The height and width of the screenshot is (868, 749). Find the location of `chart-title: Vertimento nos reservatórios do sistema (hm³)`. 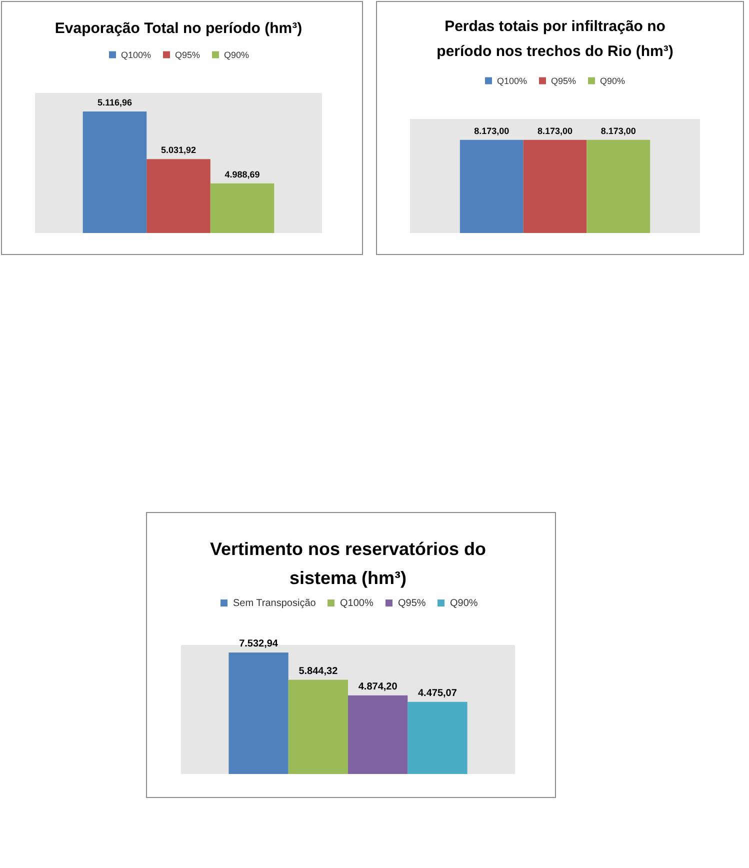

chart-title: Vertimento nos reservatórios do sistema (hm³) is located at coordinates (348, 563).